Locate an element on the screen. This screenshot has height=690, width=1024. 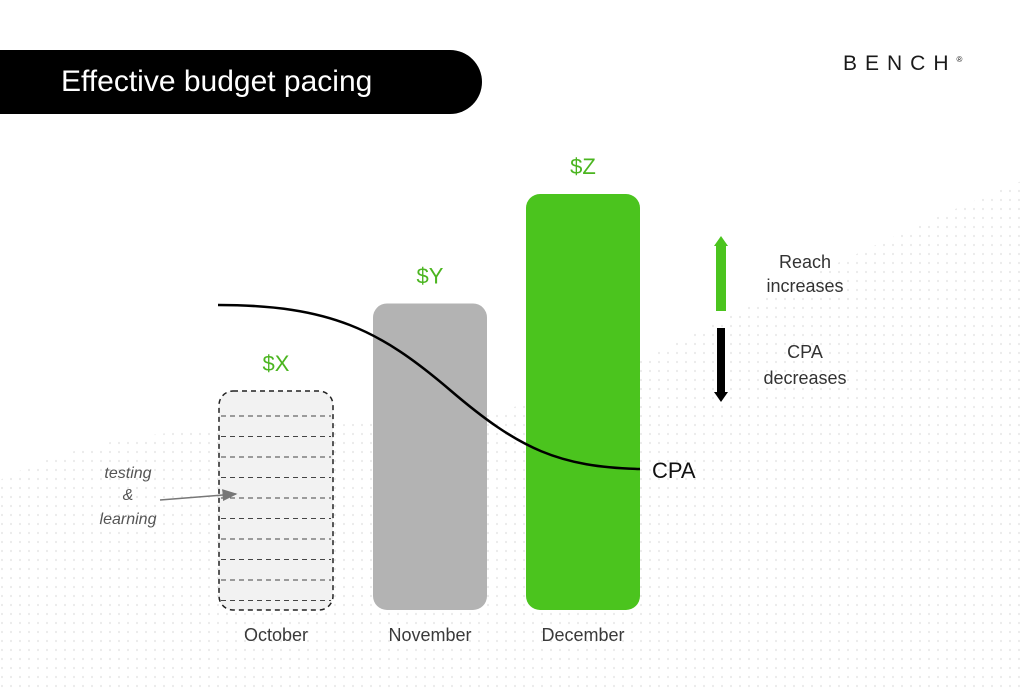
cpa-curve-label: CPA is located at coordinates (674, 470).